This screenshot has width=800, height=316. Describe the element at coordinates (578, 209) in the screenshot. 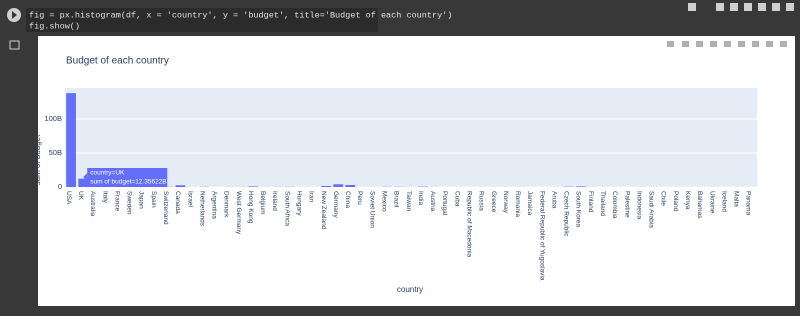

I see `x-tick-label: South Korea` at that location.